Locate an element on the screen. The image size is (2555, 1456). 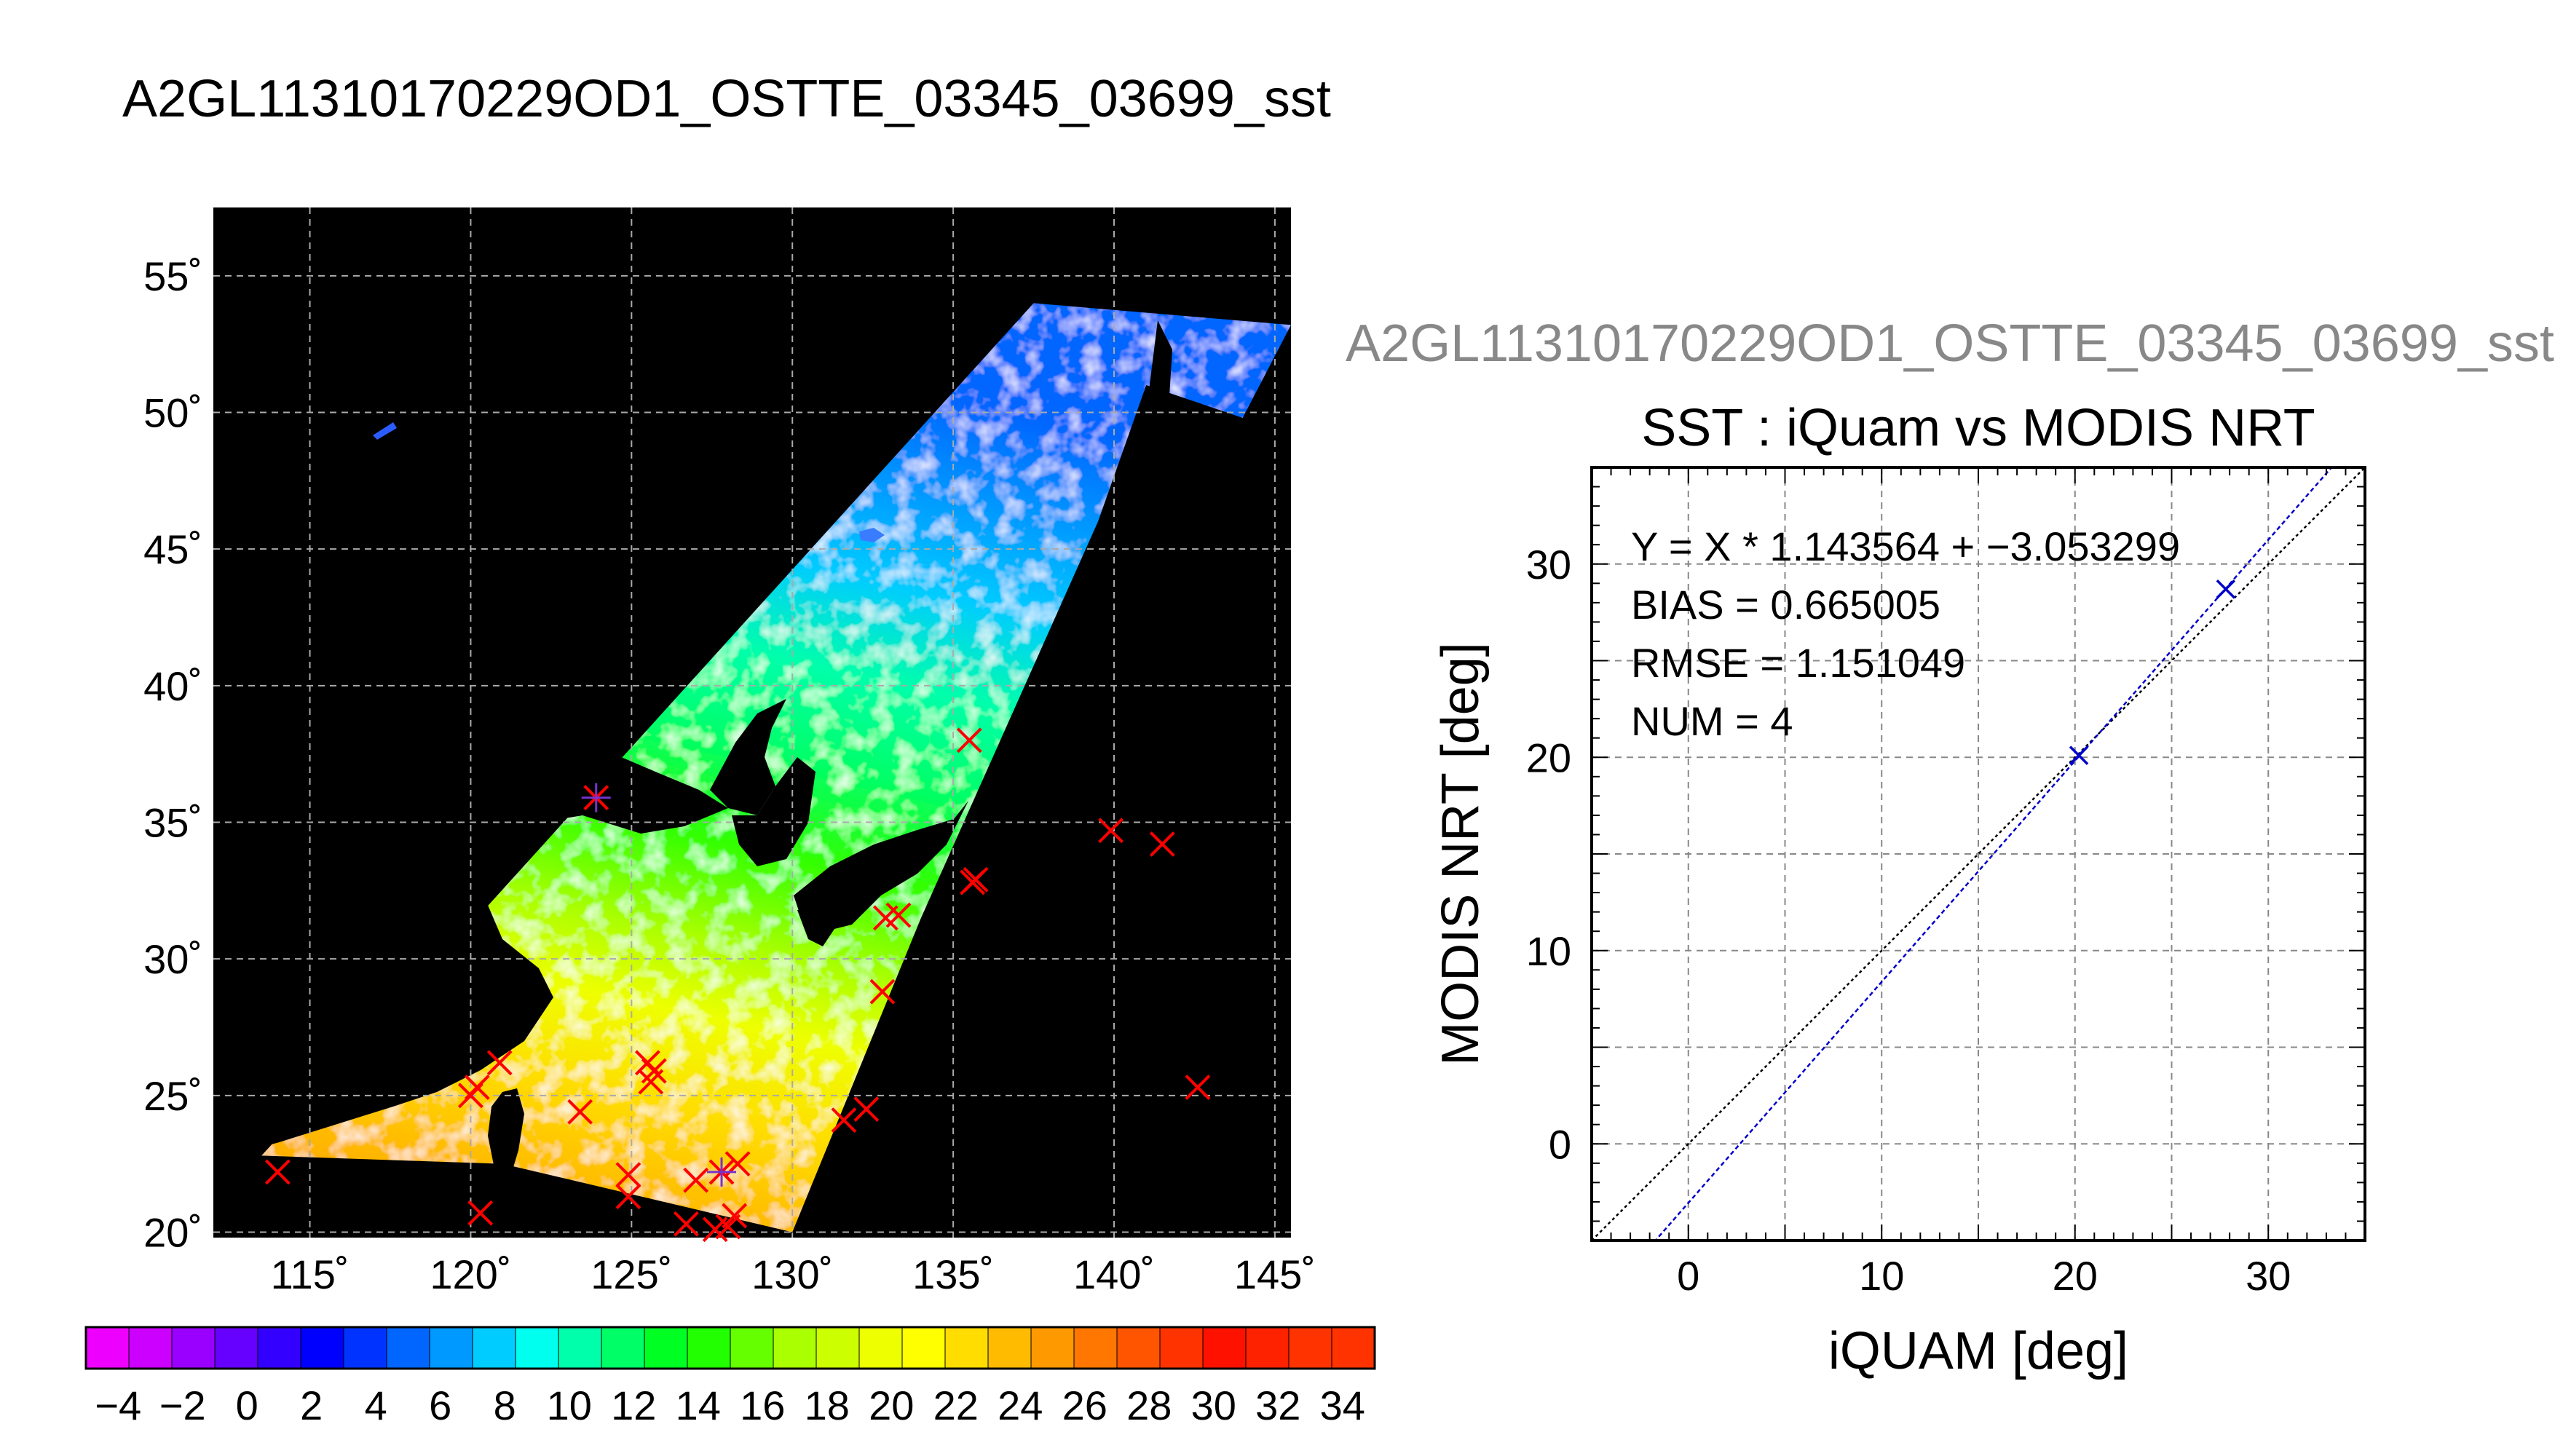
map-match-point-21-b is located at coordinates (882, 991).